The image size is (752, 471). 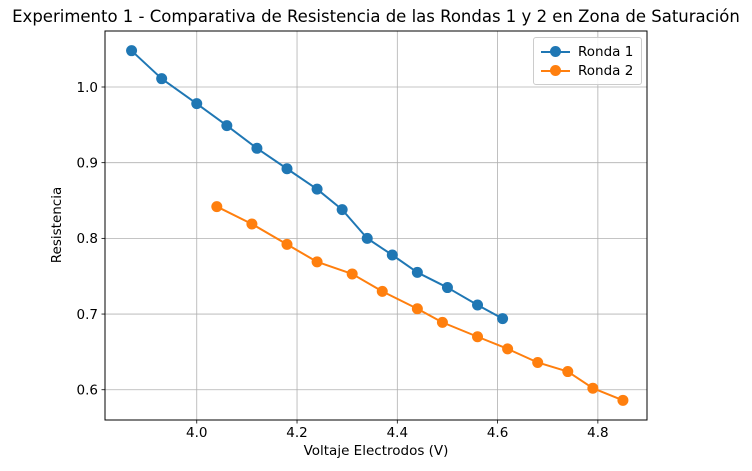 What do you see at coordinates (606, 51) in the screenshot?
I see `legend-label-ronda-1: Ronda 1` at bounding box center [606, 51].